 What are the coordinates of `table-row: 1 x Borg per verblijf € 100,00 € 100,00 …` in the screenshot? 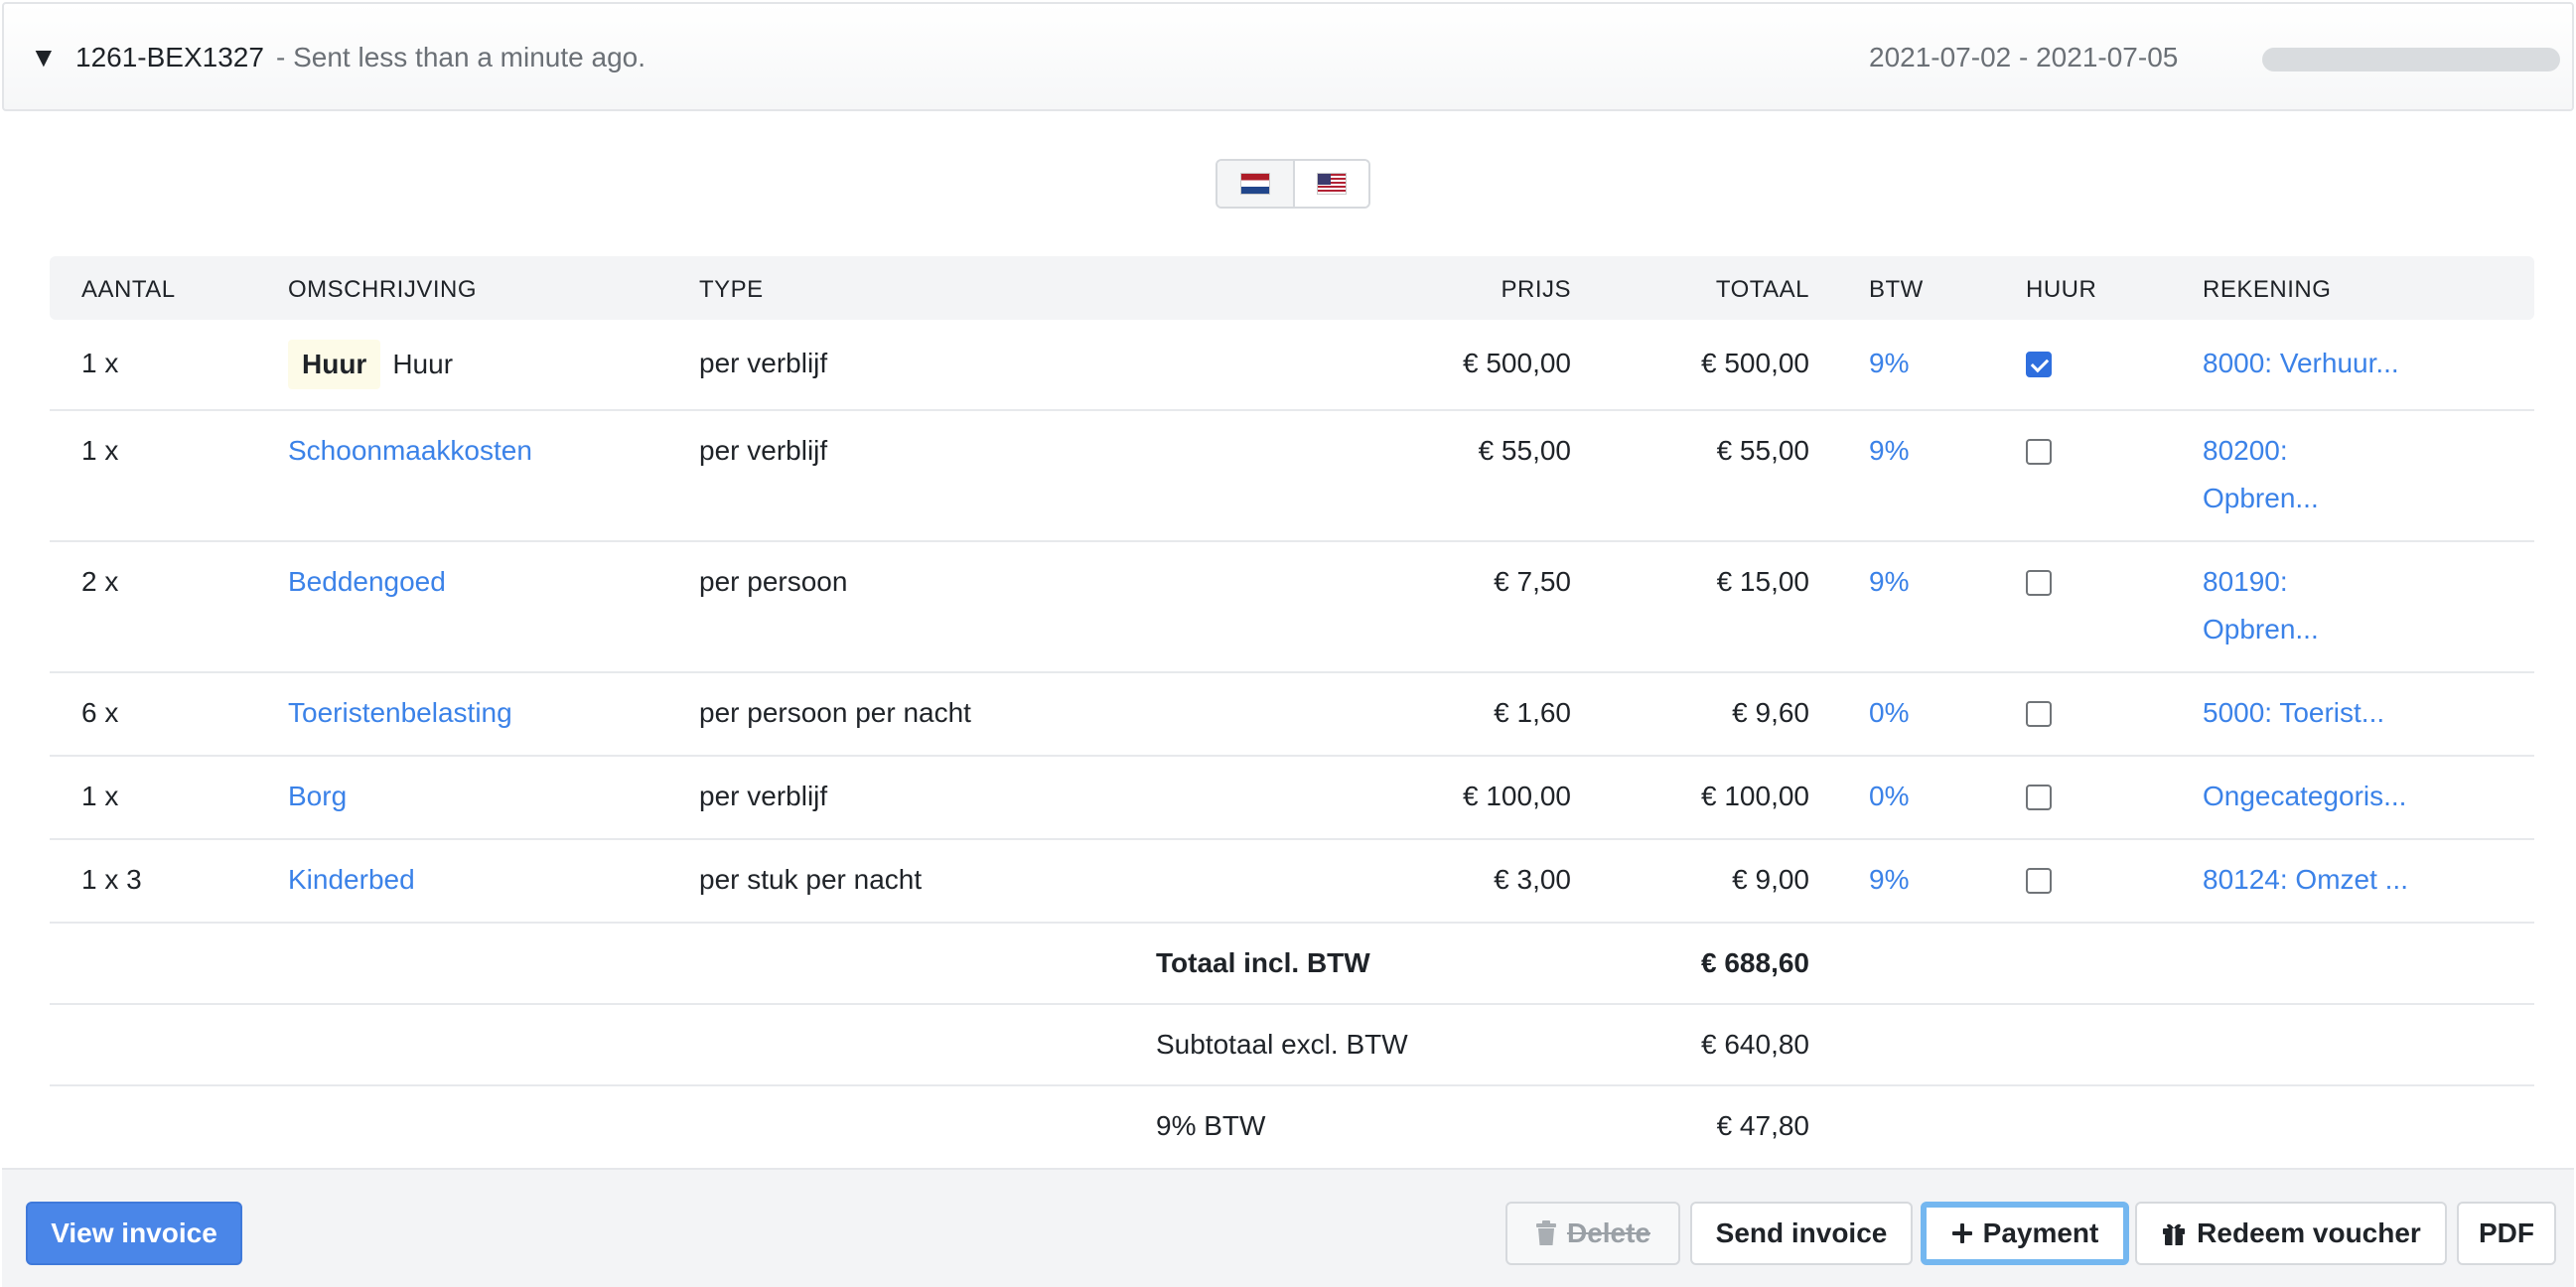 It's located at (1292, 799).